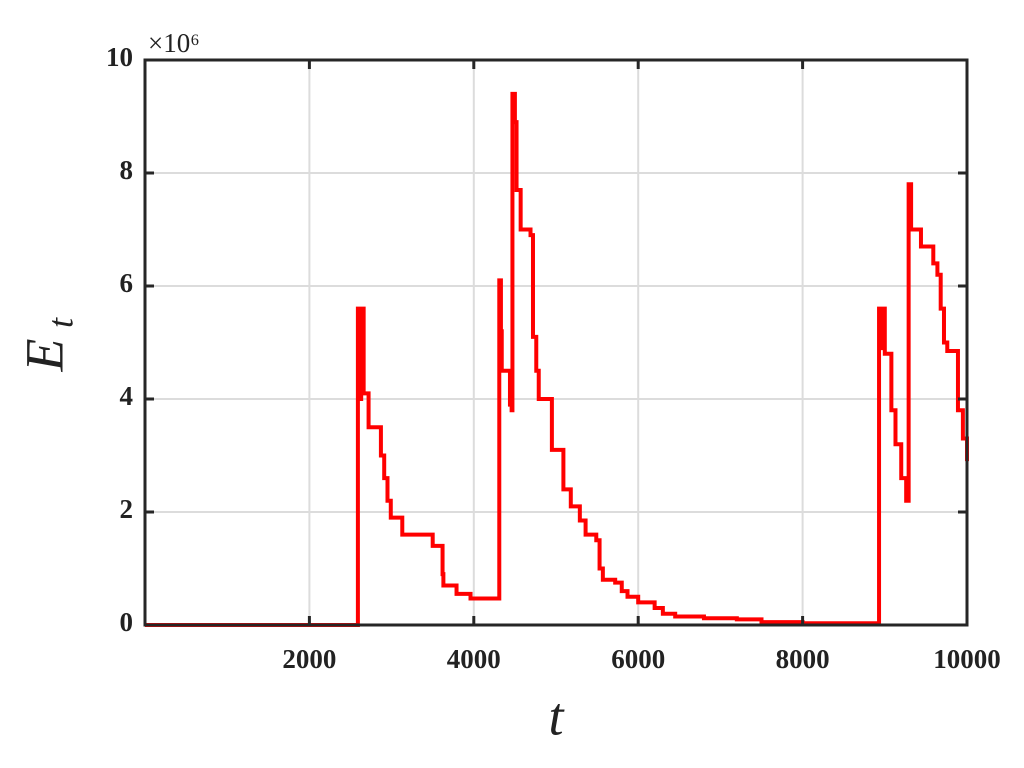  I want to click on y-tick-label: 6, so click(127, 283).